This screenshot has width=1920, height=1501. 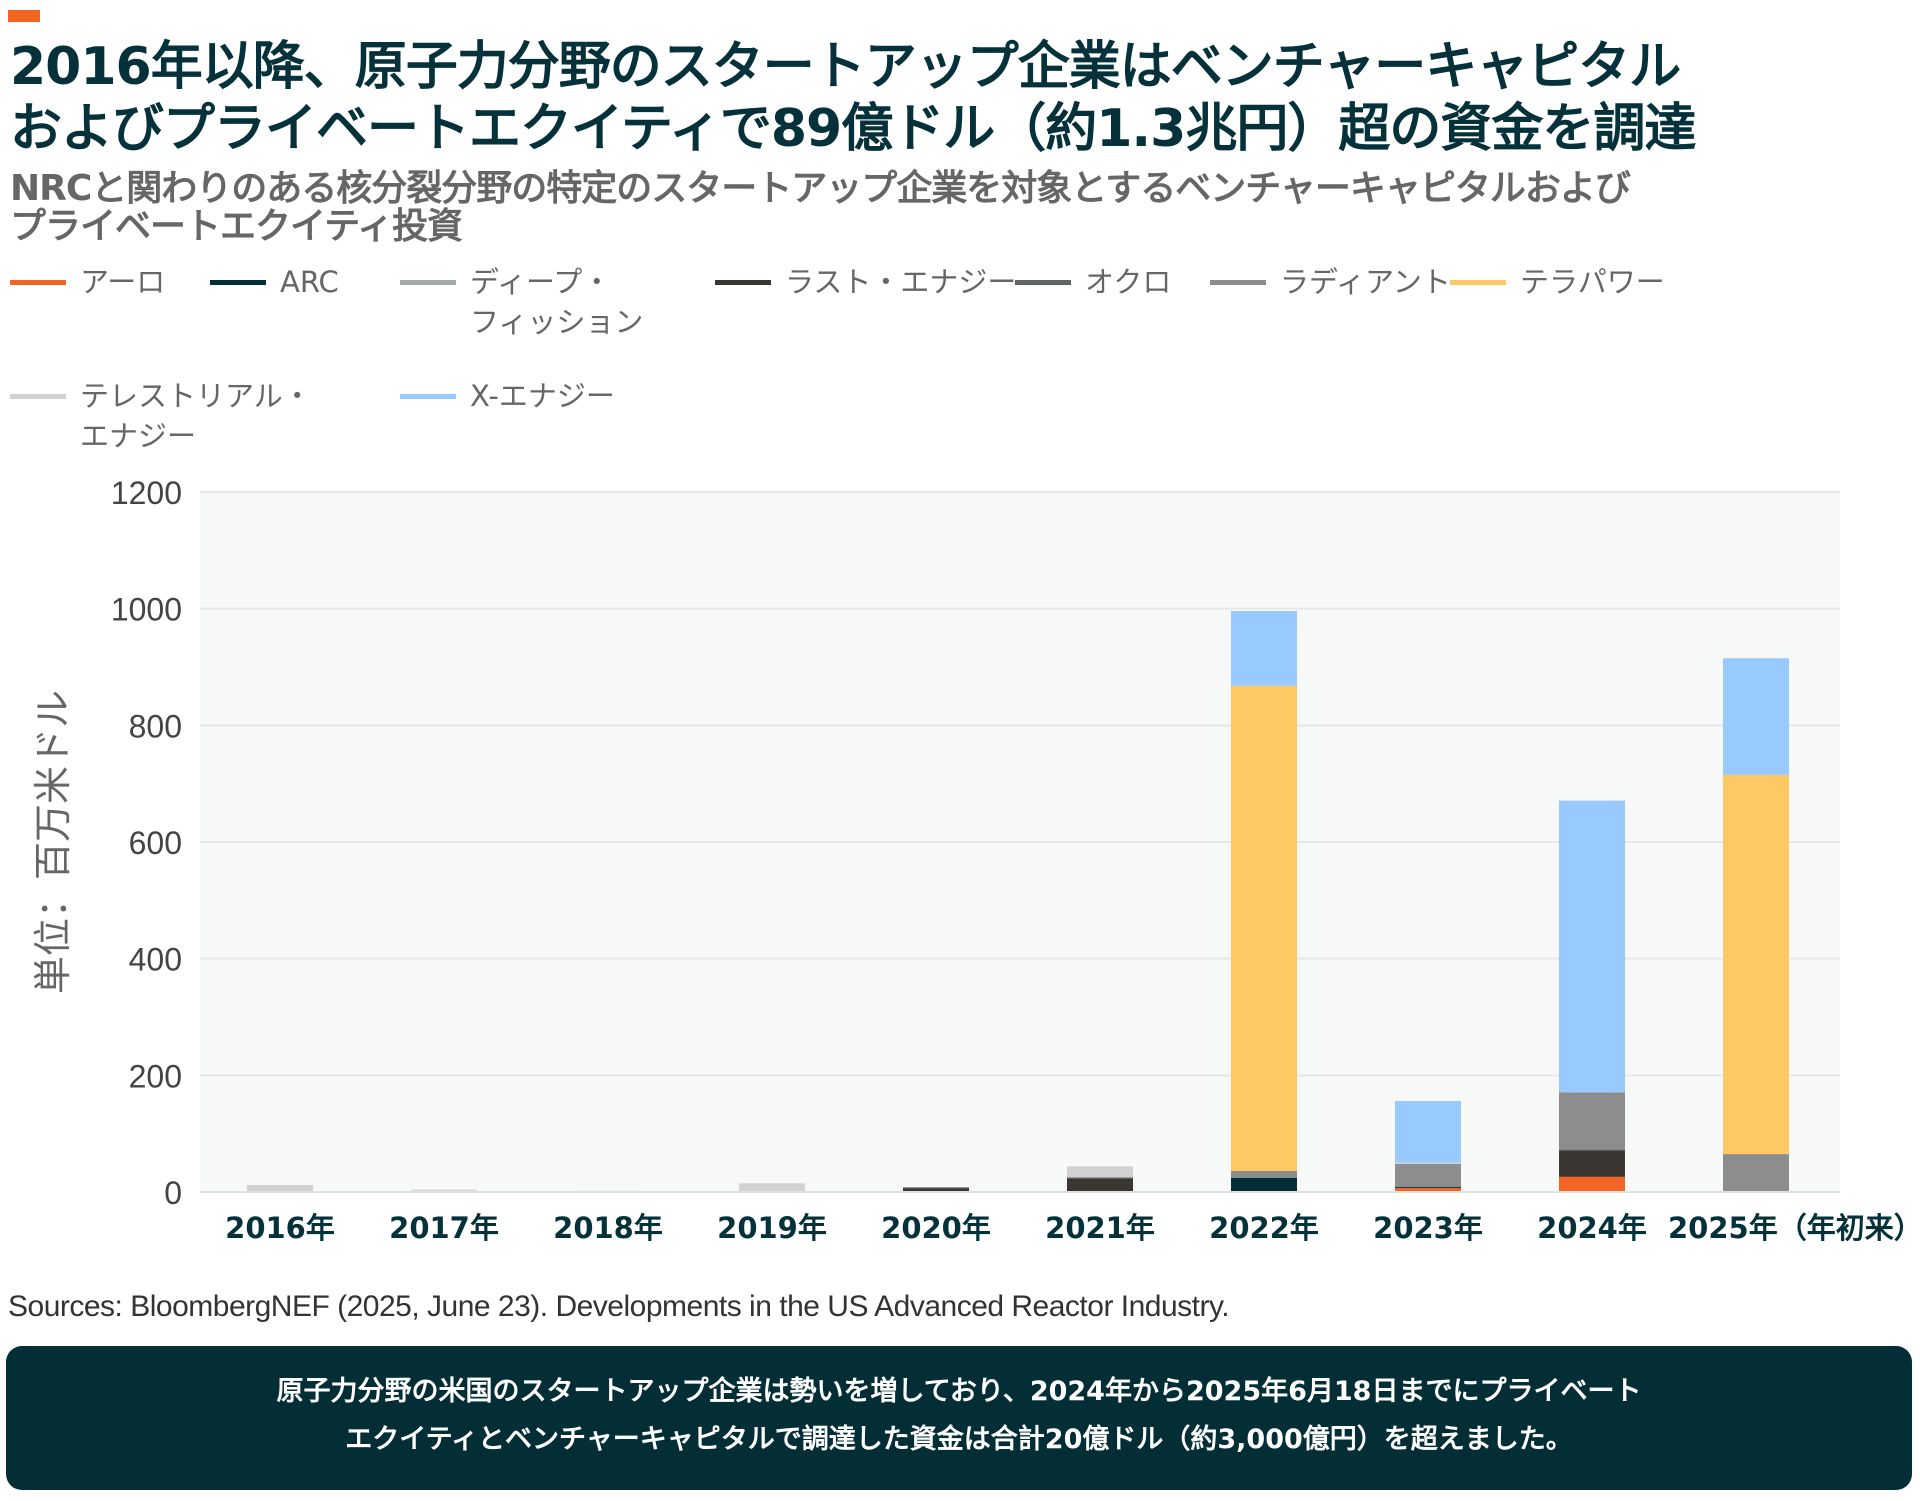 I want to click on x-tick-label: 2020年, so click(x=936, y=1228).